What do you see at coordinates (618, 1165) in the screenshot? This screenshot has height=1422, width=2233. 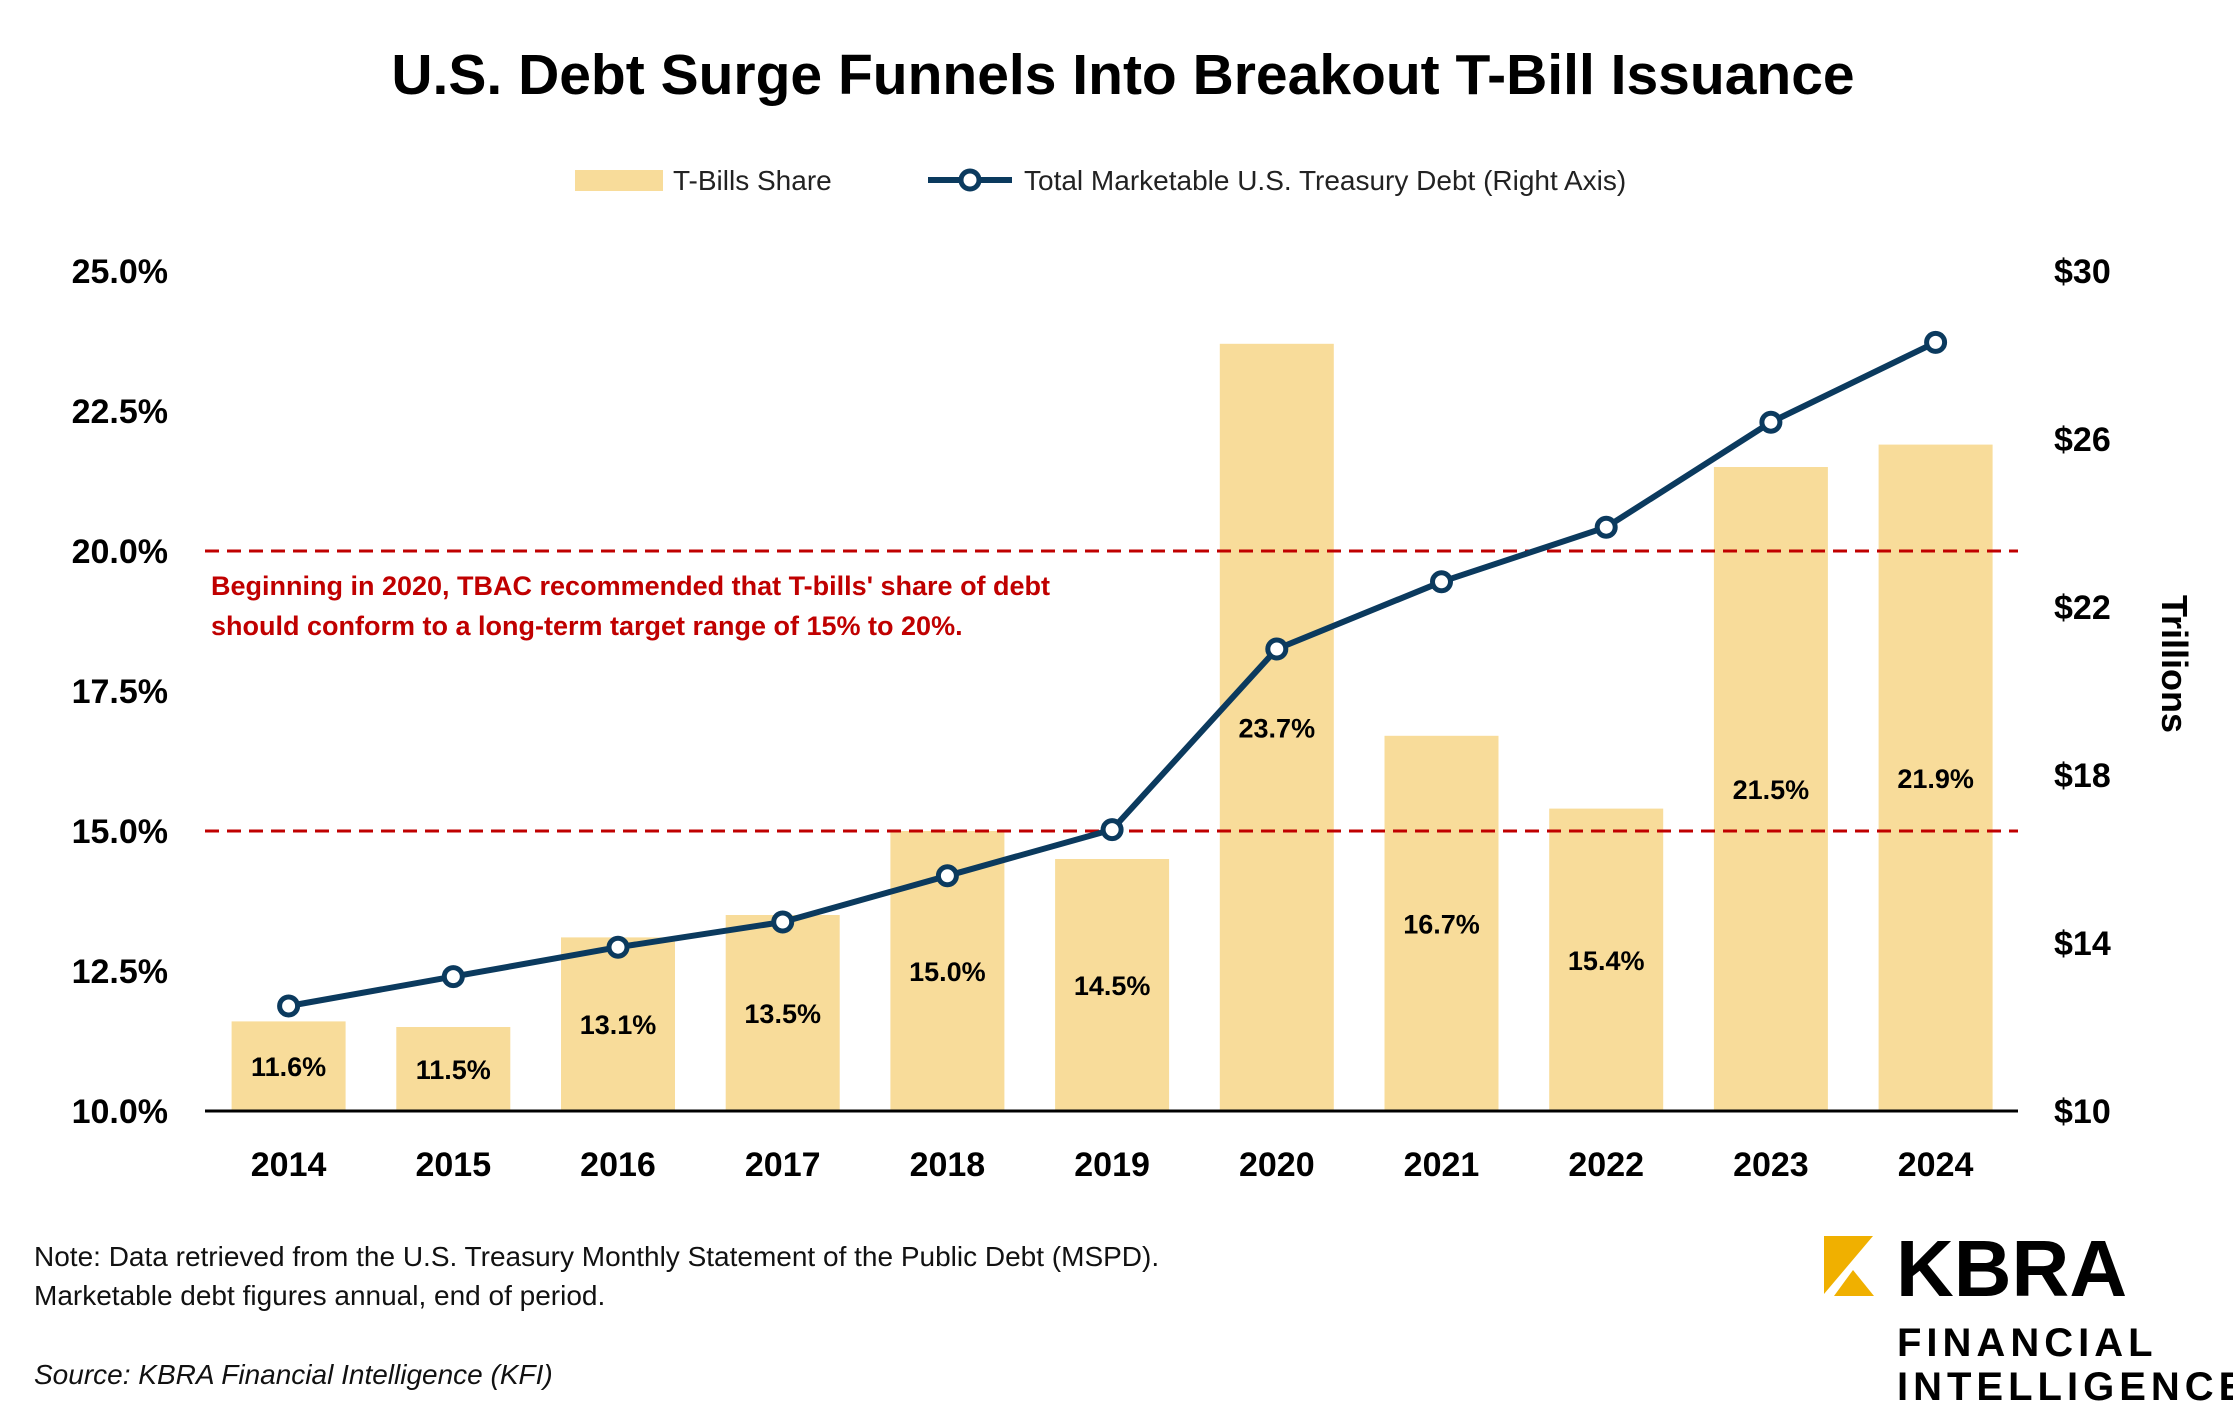 I see `x-tick-label-2016: 2016` at bounding box center [618, 1165].